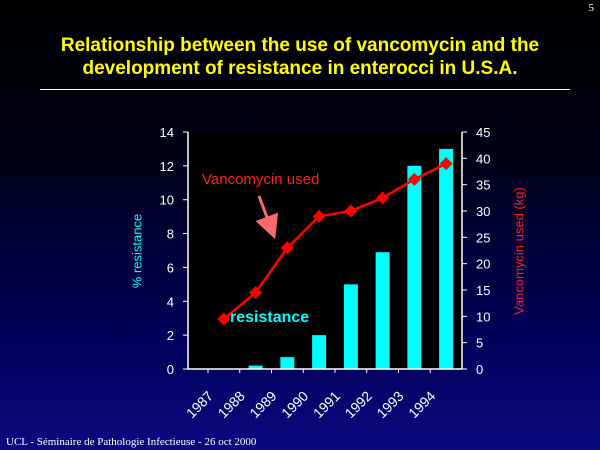  Describe the element at coordinates (326, 404) in the screenshot. I see `x-tick-label: 1991` at that location.